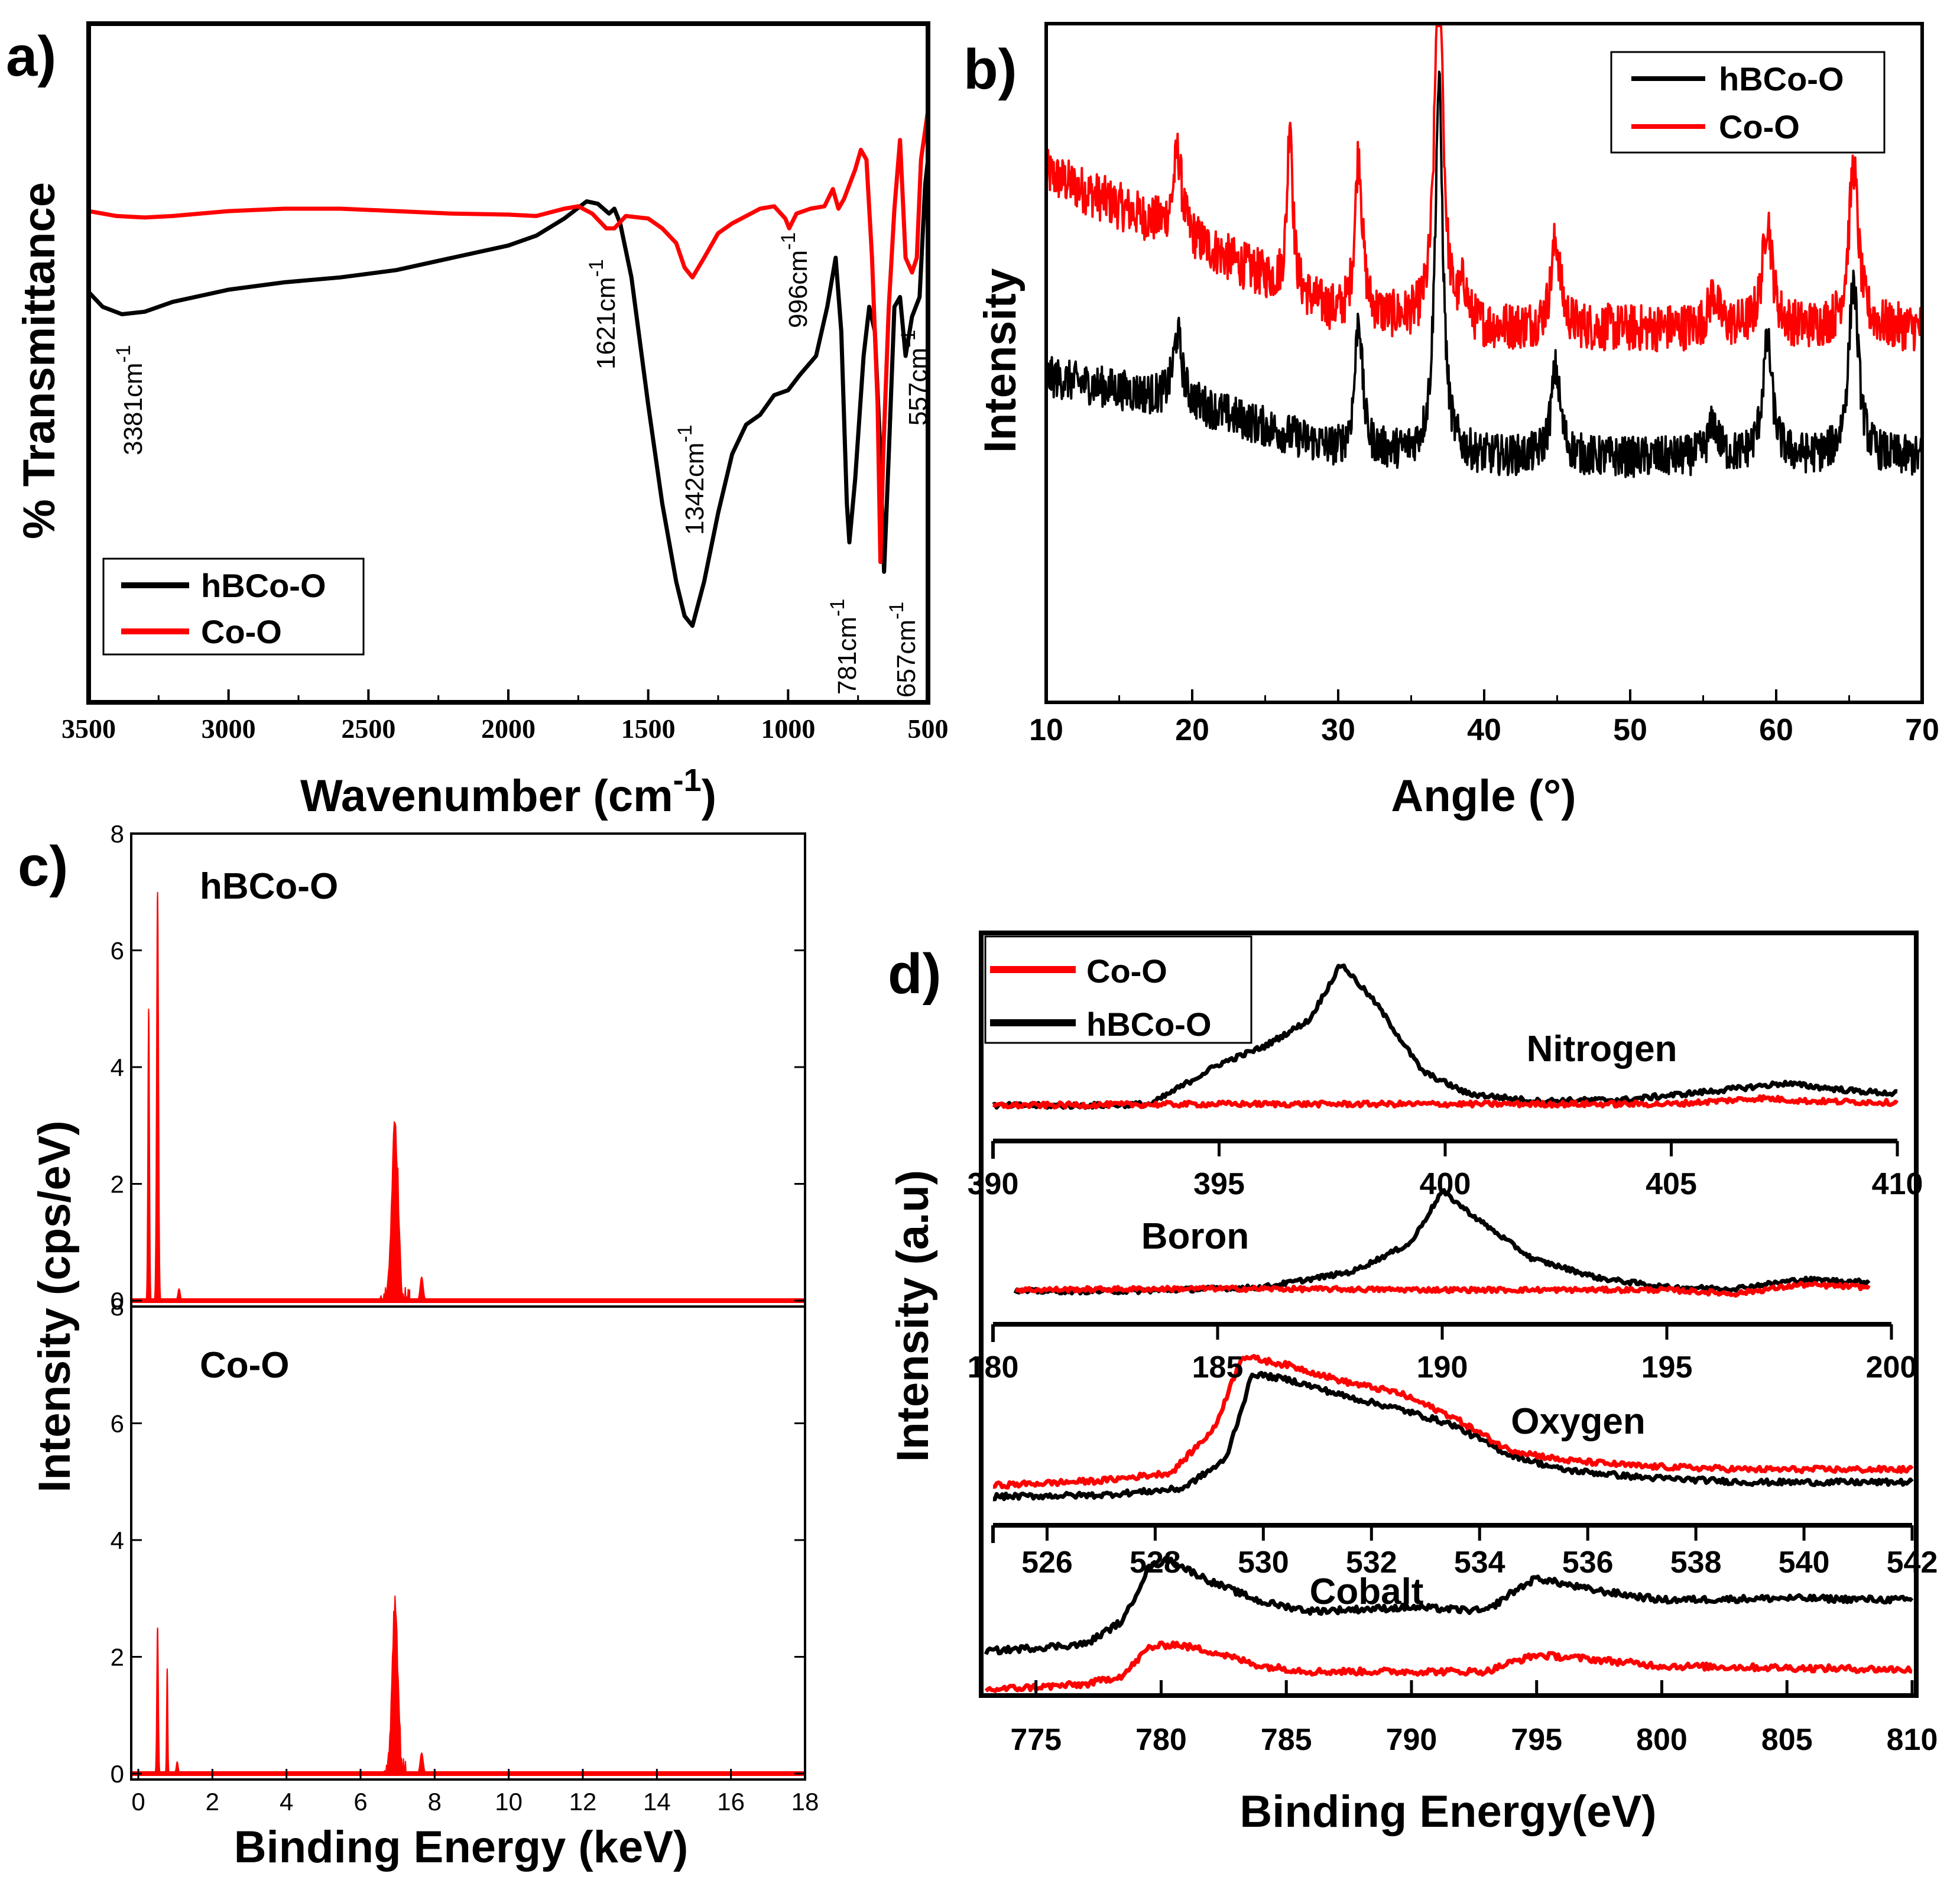  Describe the element at coordinates (43, 866) in the screenshot. I see `panel-c-label: c)` at that location.